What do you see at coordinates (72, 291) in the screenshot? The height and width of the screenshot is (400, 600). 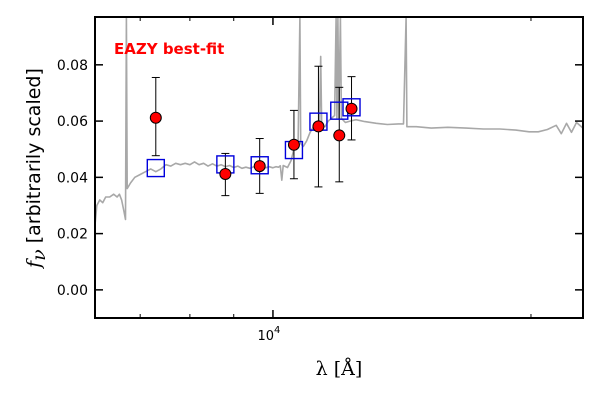 I see `y-tick-label-0: 0.00` at bounding box center [72, 291].